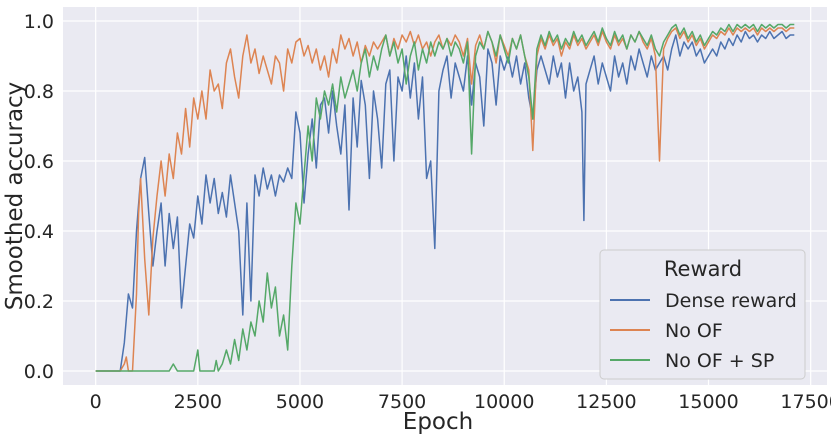  I want to click on legend: Reward Dense reward No OF No OF + SP, so click(702, 314).